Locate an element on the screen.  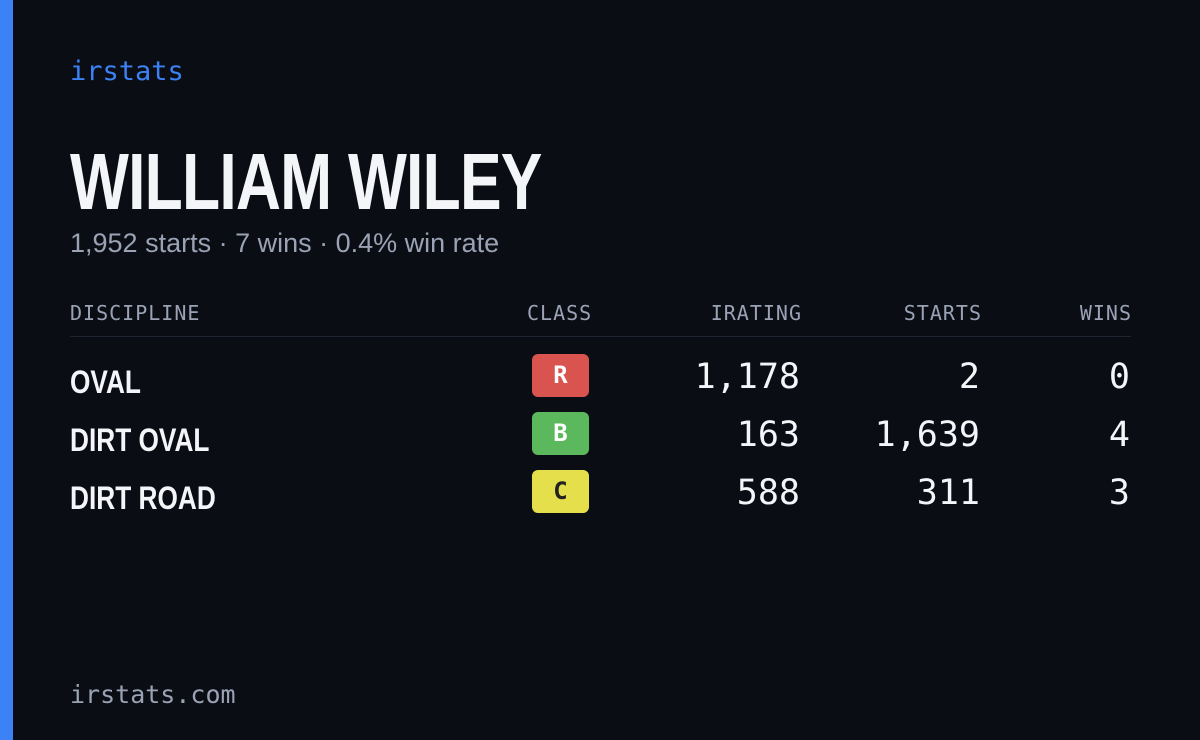
header-rule is located at coordinates (600, 336).